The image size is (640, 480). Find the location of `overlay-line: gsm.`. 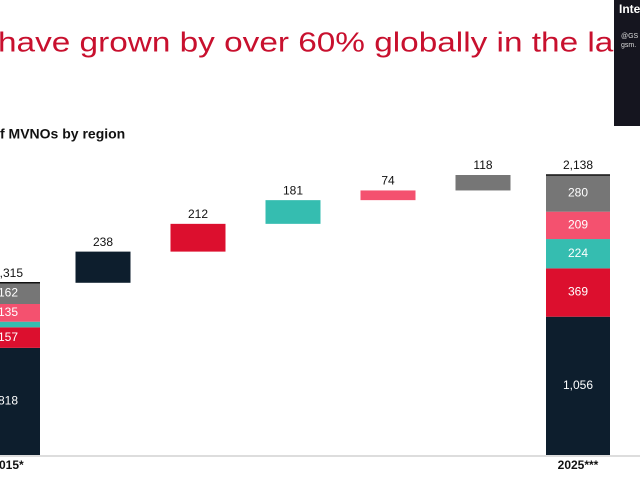

overlay-line: gsm. is located at coordinates (628, 45).